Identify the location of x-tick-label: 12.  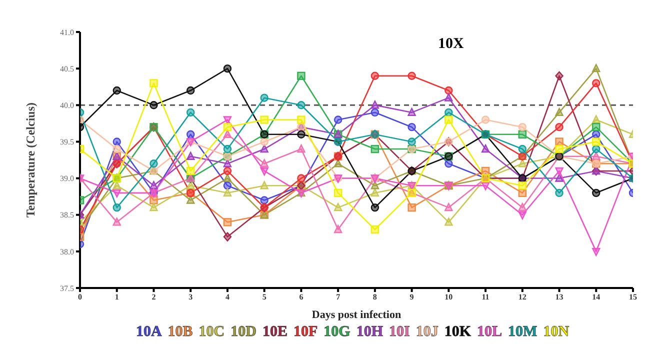
(522, 297).